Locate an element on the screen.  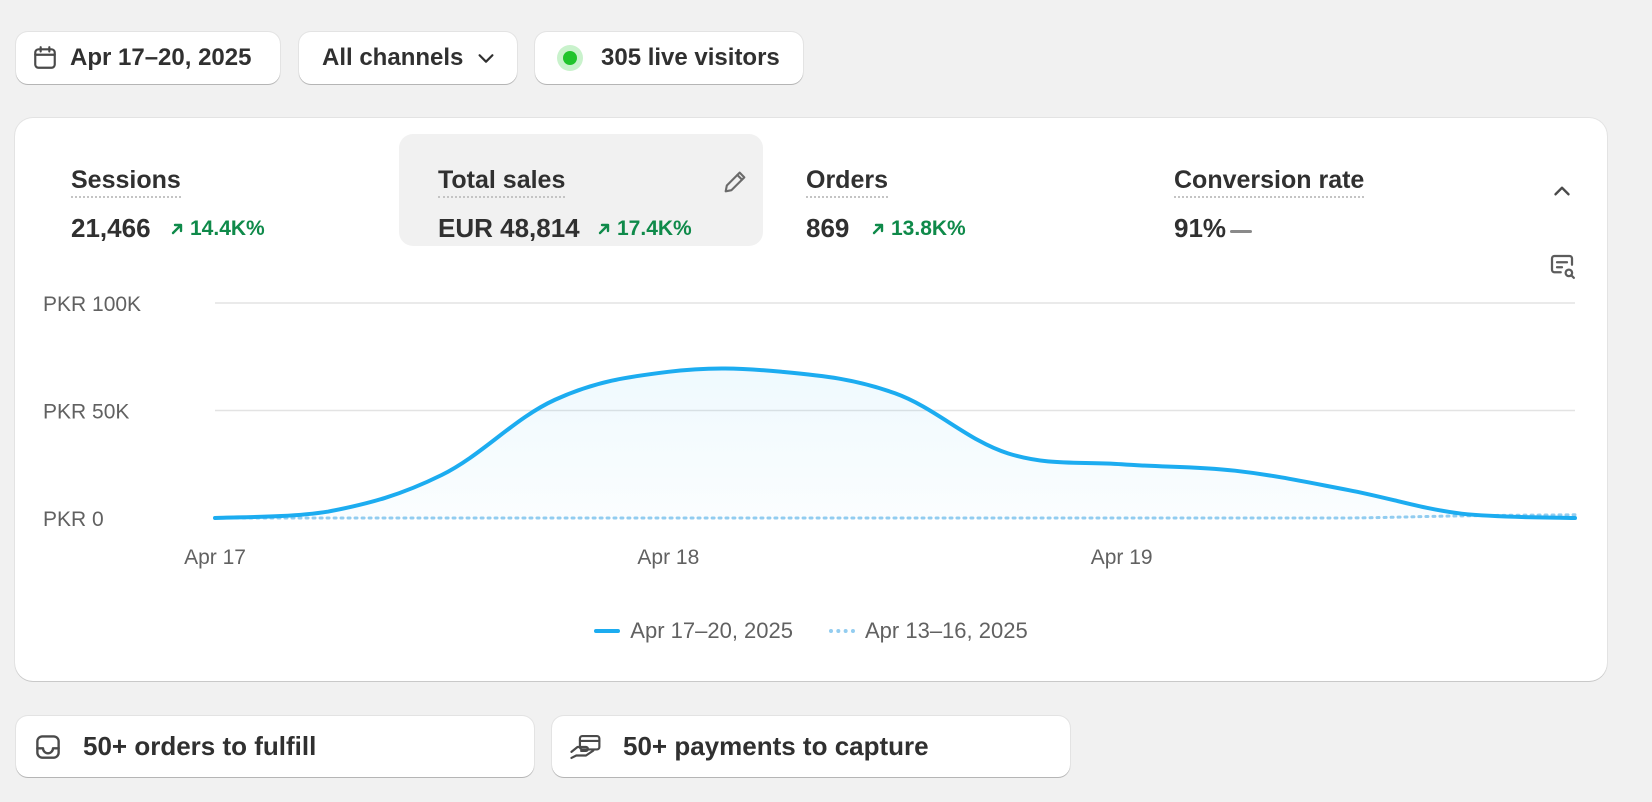
x-tick-label: Apr 18 is located at coordinates (668, 557).